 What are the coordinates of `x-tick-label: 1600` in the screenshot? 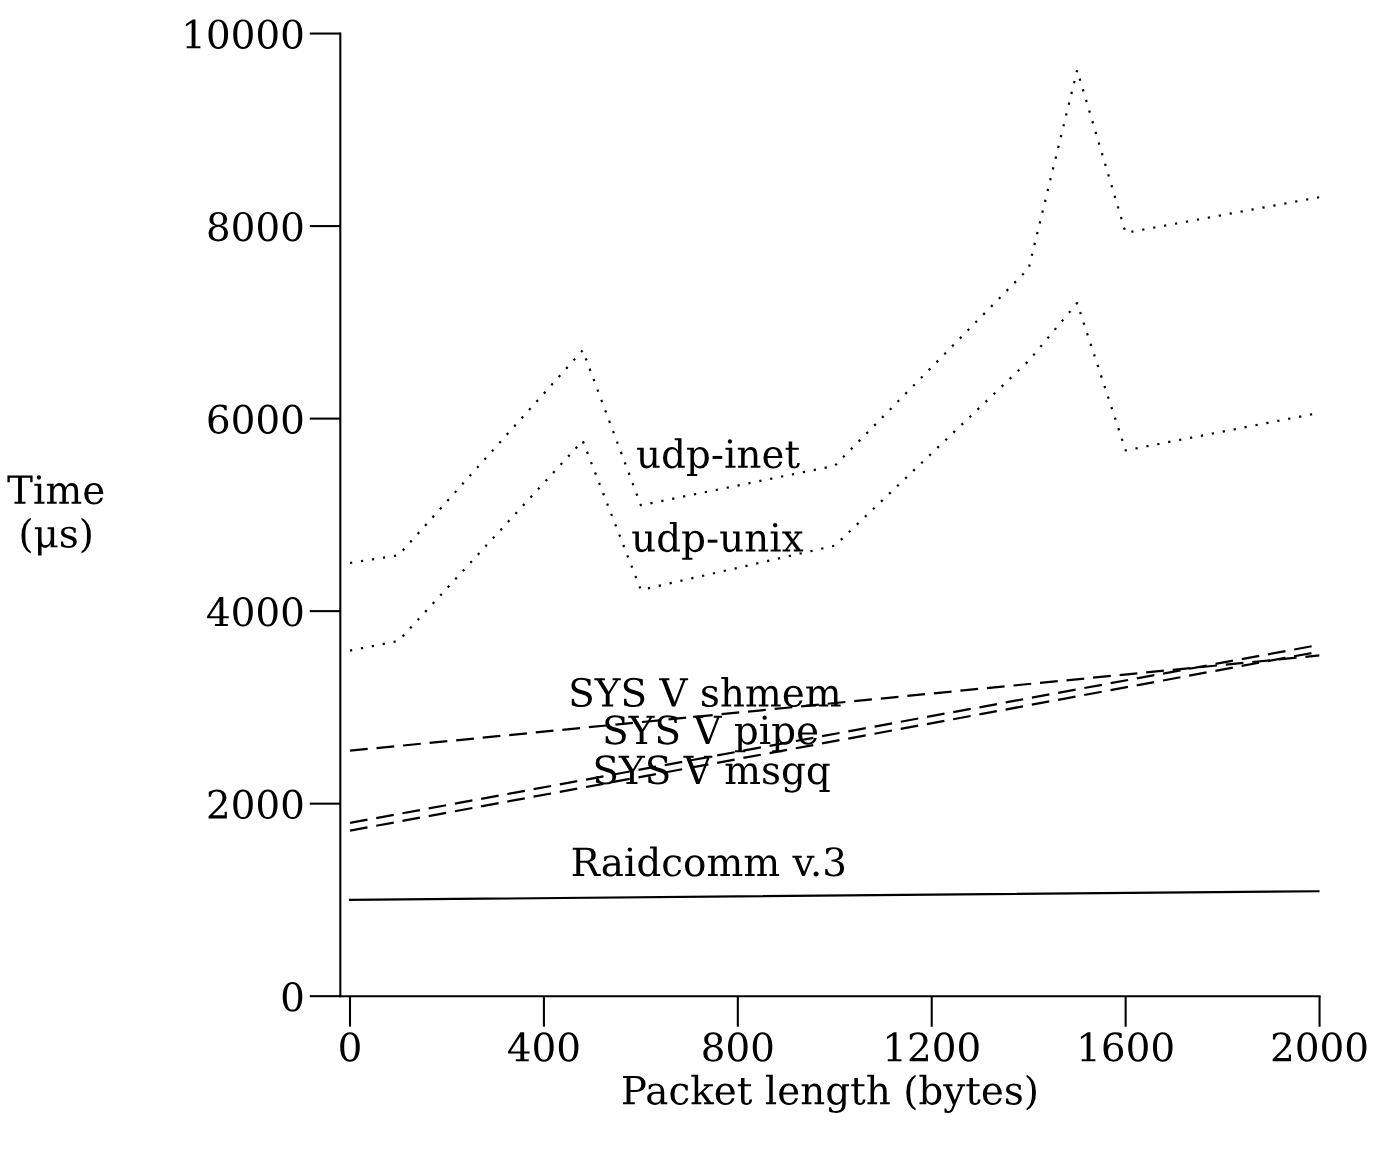 It's located at (1126, 1047).